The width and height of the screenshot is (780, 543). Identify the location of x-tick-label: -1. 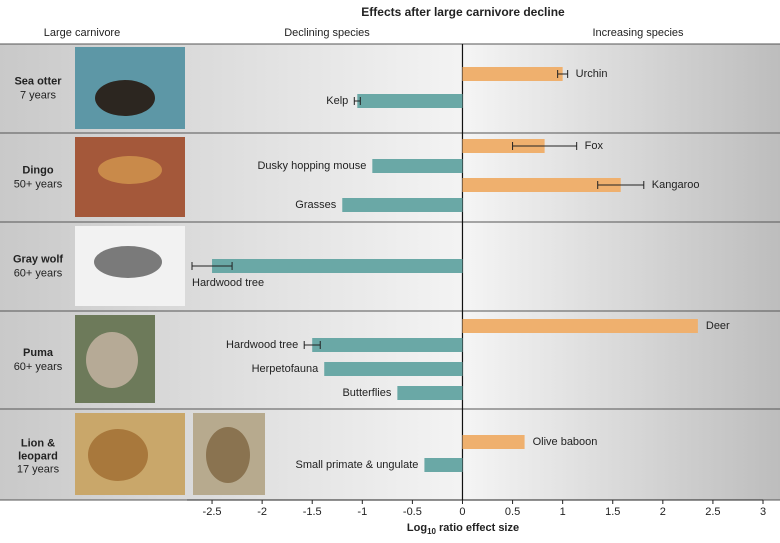
(362, 512).